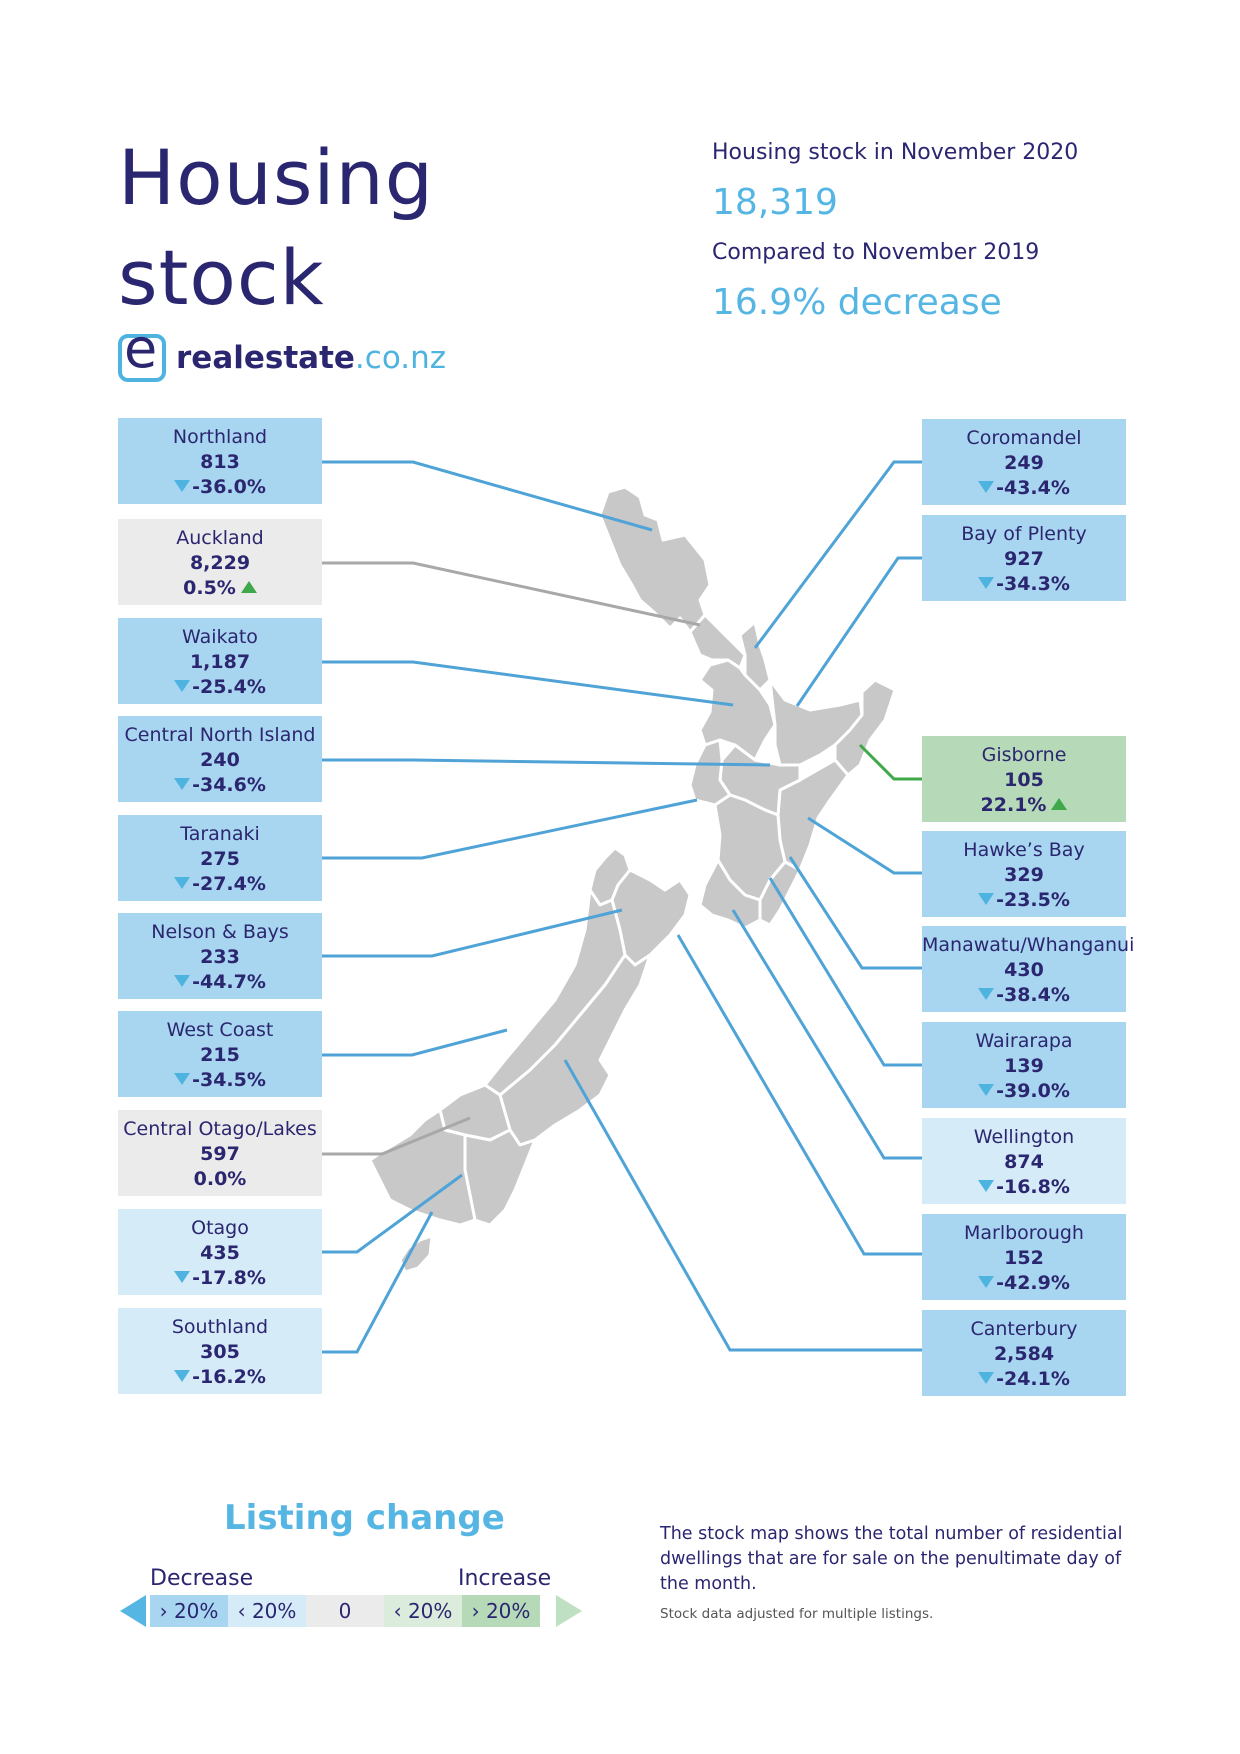 The height and width of the screenshot is (1754, 1240). Describe the element at coordinates (423, 1611) in the screenshot. I see `legend-cell: ‹ 20%` at that location.